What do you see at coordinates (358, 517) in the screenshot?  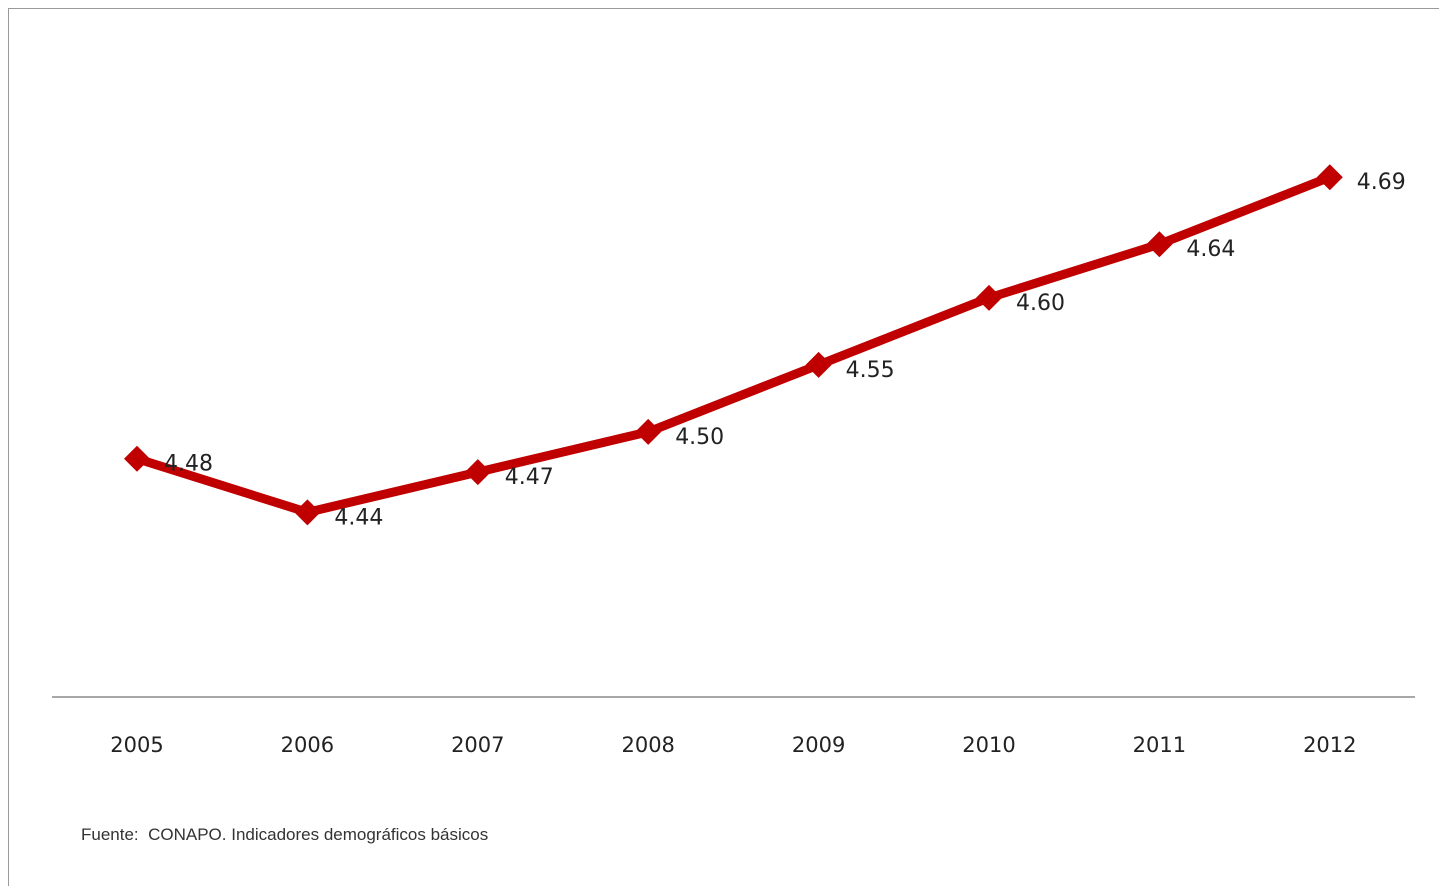 I see `data-label: 4.44` at bounding box center [358, 517].